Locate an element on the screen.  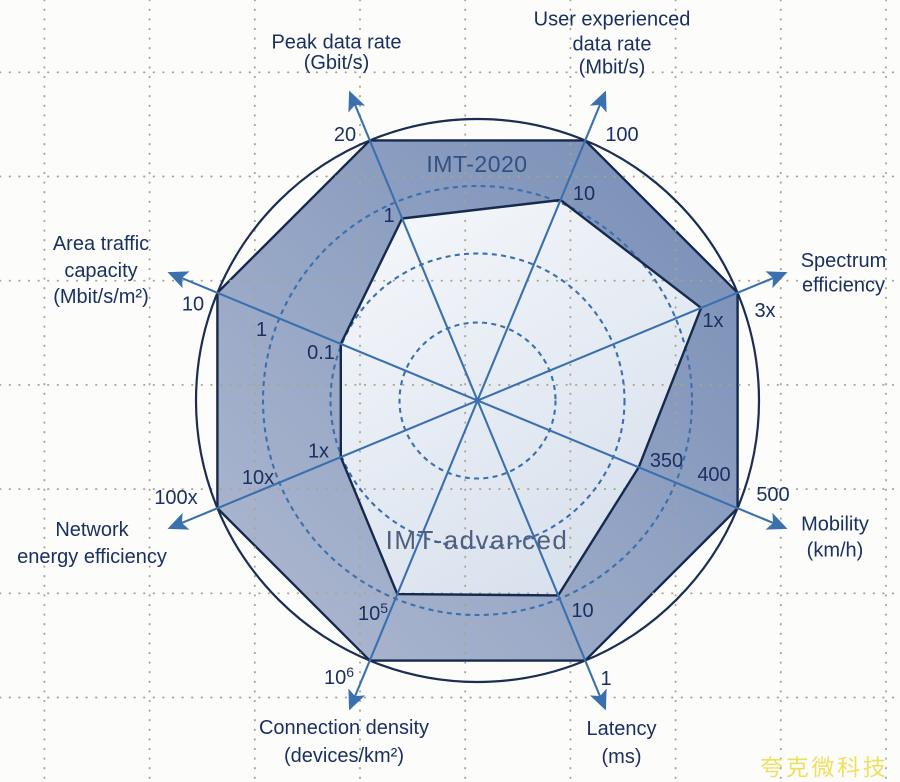
svg-text: Area traffic is located at coordinates (101, 244).